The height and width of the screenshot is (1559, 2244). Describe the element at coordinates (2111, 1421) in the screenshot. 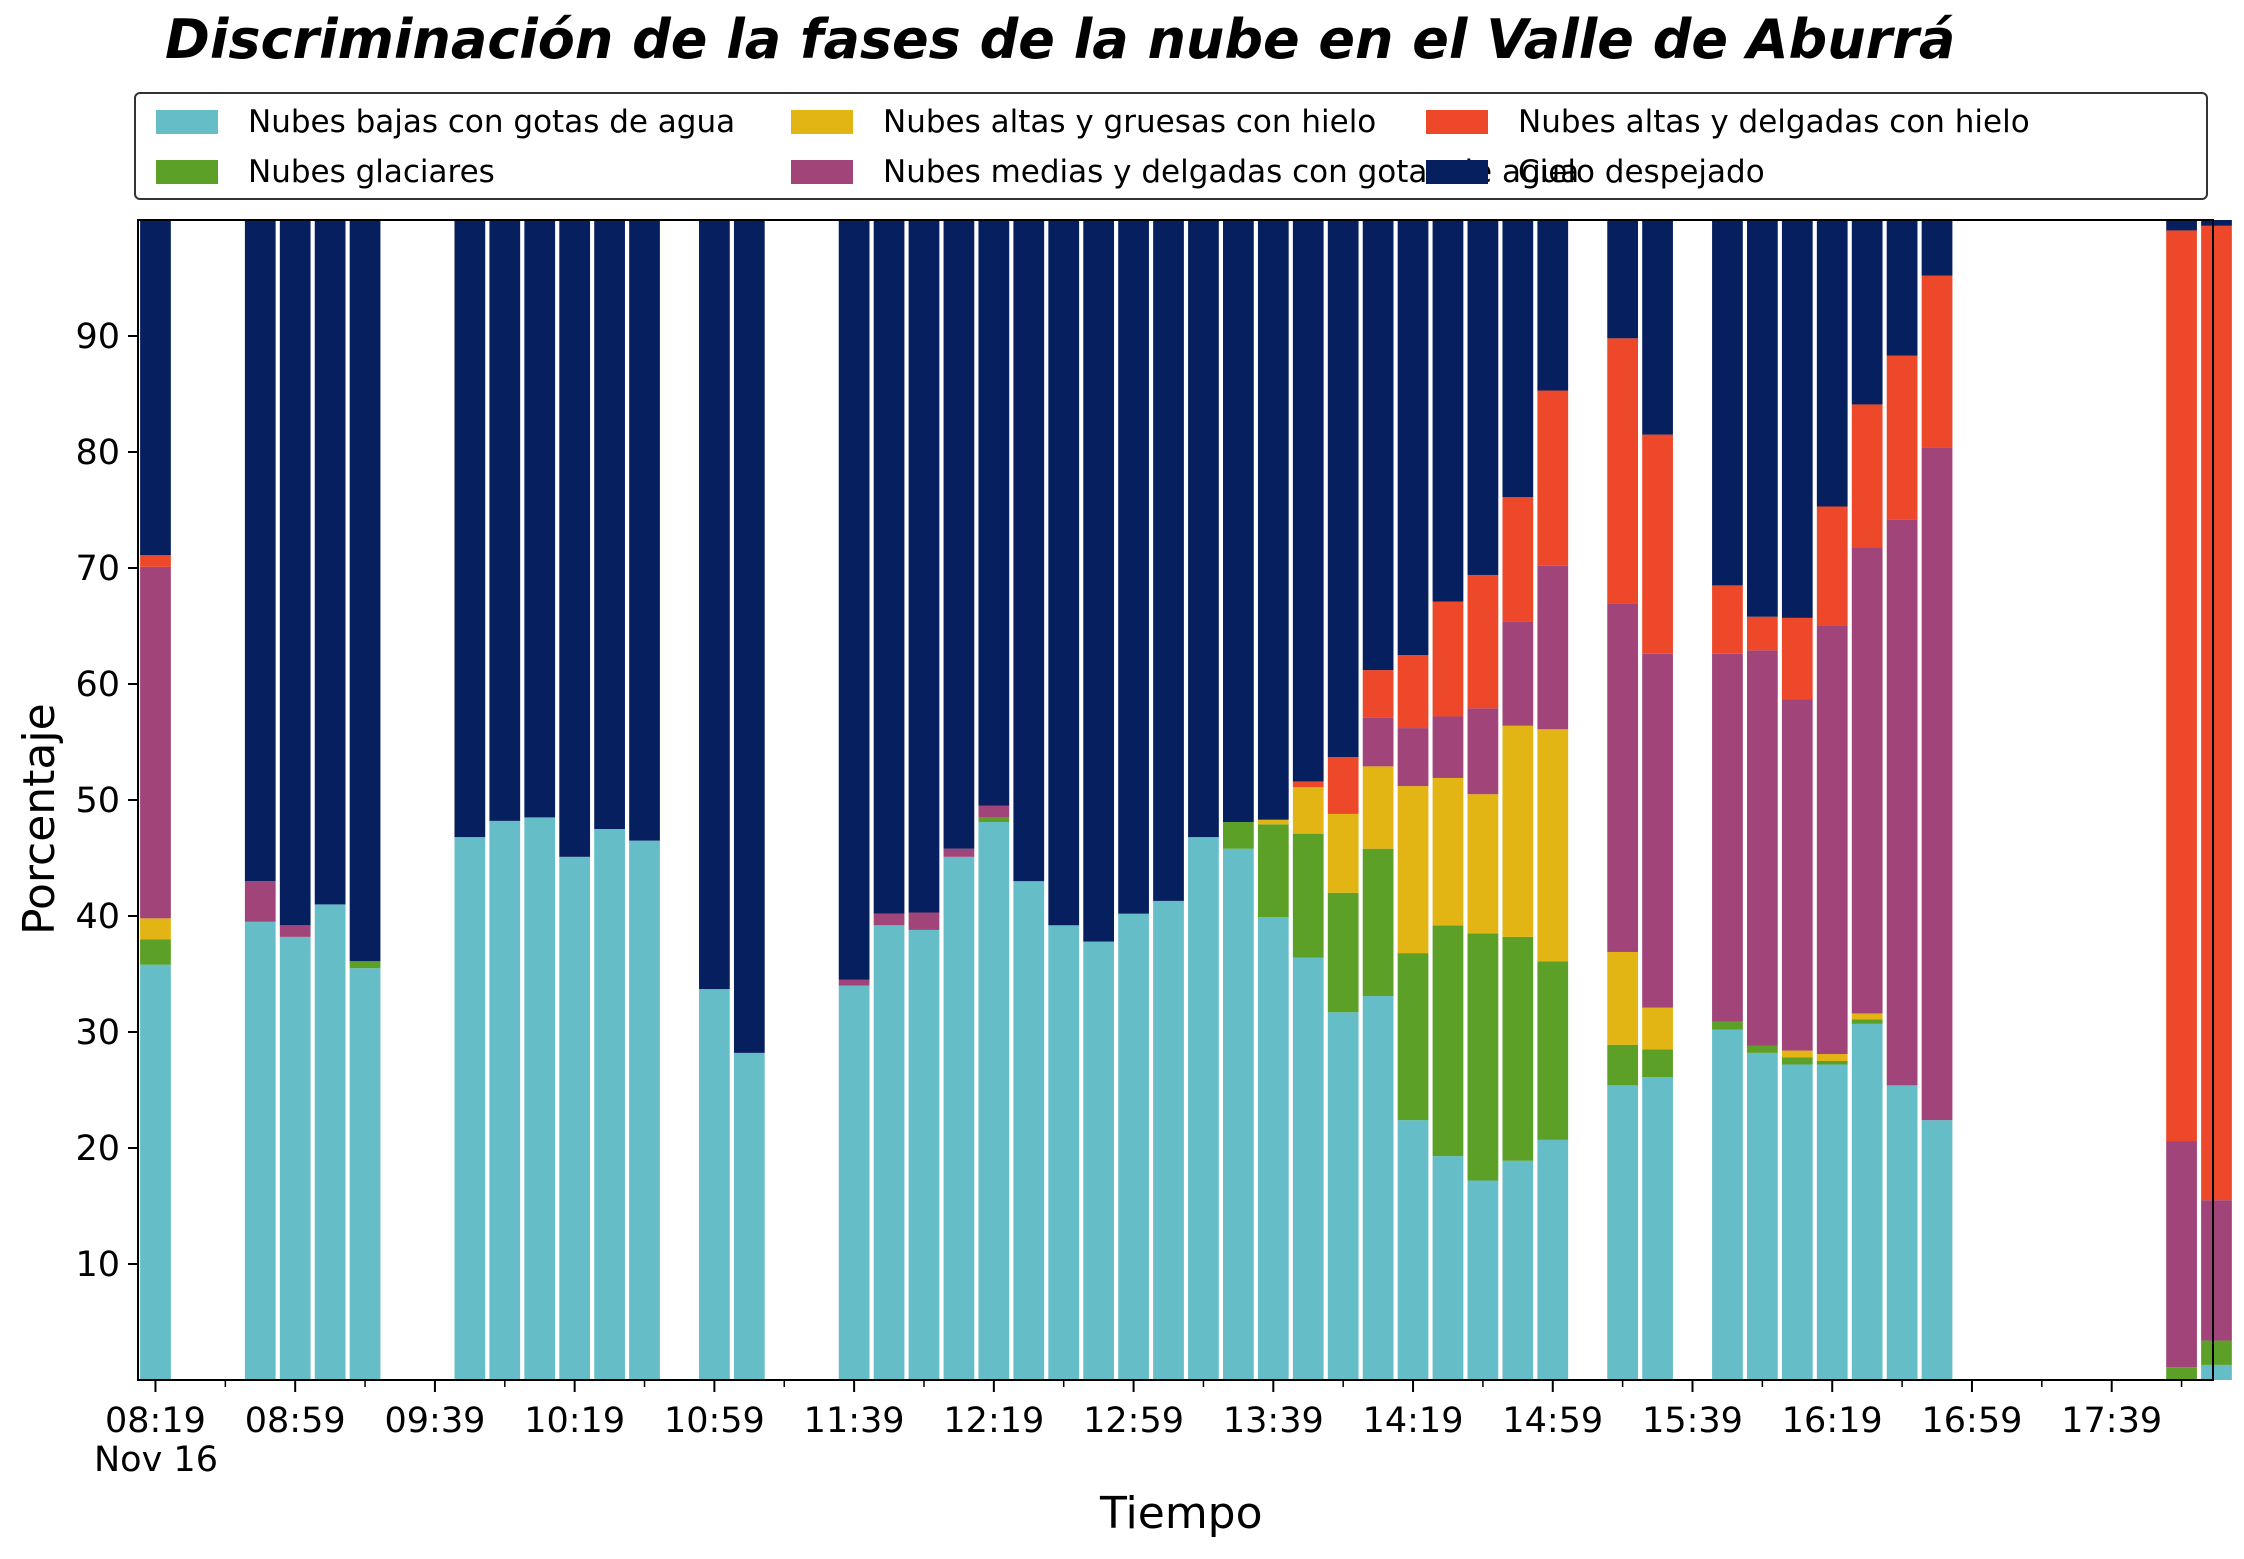

I see `x-tick-label: 17:39` at that location.